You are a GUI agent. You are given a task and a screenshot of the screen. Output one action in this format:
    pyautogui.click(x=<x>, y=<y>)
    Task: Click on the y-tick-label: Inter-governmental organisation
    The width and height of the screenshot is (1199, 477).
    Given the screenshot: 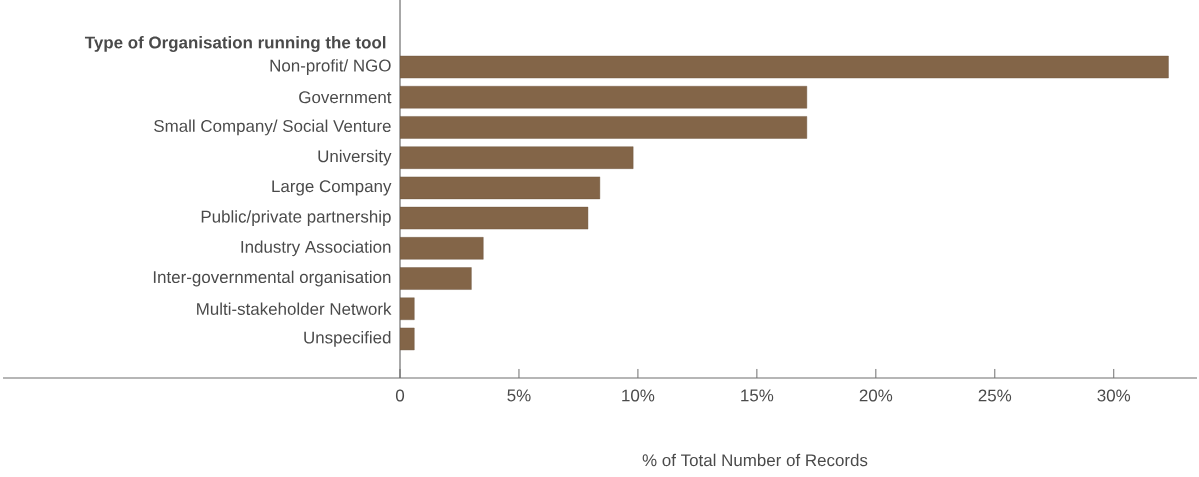 What is the action you would take?
    pyautogui.click(x=272, y=278)
    